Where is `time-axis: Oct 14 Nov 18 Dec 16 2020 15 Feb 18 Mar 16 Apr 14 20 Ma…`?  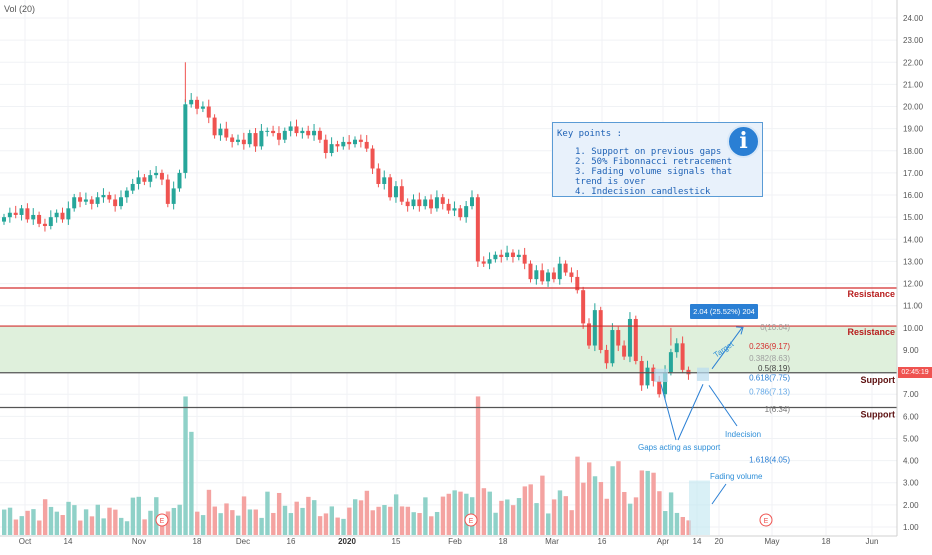
time-axis: Oct 14 Nov 18 Dec 16 2020 15 Feb 18 Mar 16 Apr 14 20 Ma… is located at coordinates (448, 540).